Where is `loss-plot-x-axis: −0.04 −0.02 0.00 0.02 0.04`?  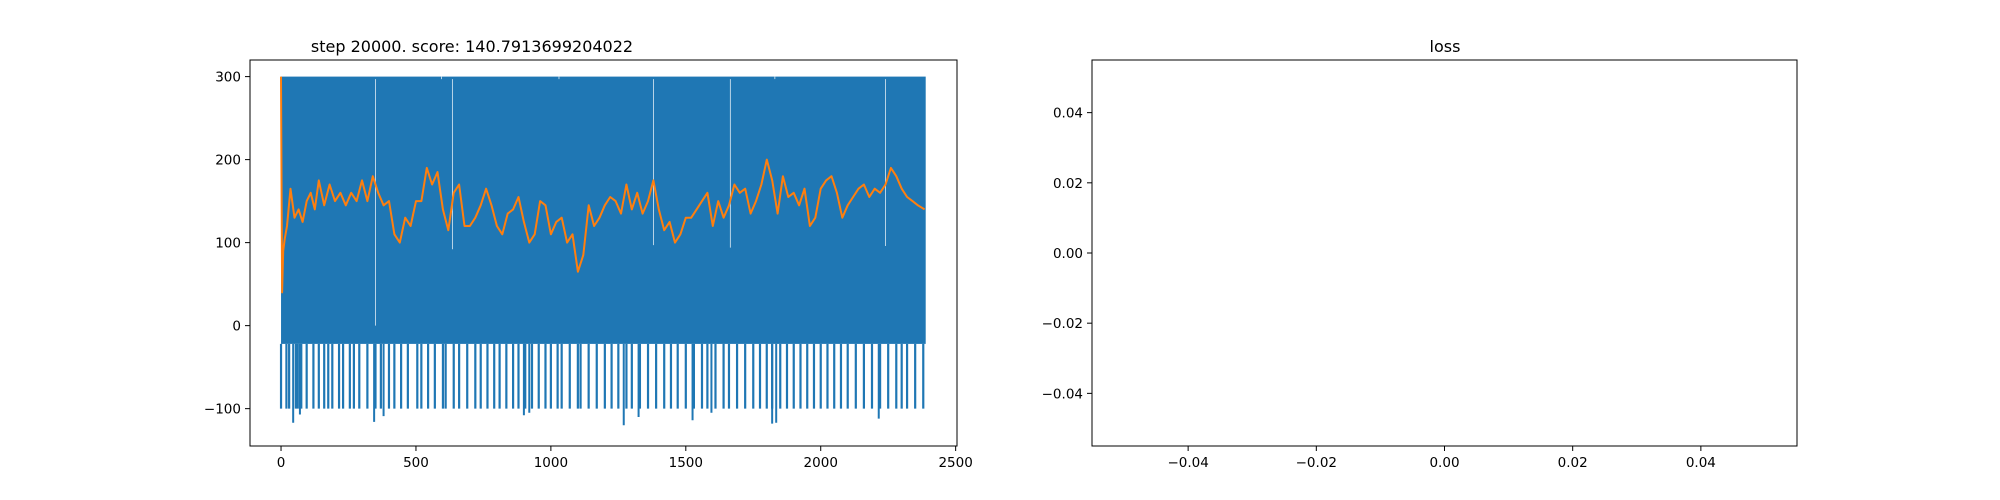
loss-plot-x-axis: −0.04 −0.02 0.00 0.02 0.04 is located at coordinates (1441, 458).